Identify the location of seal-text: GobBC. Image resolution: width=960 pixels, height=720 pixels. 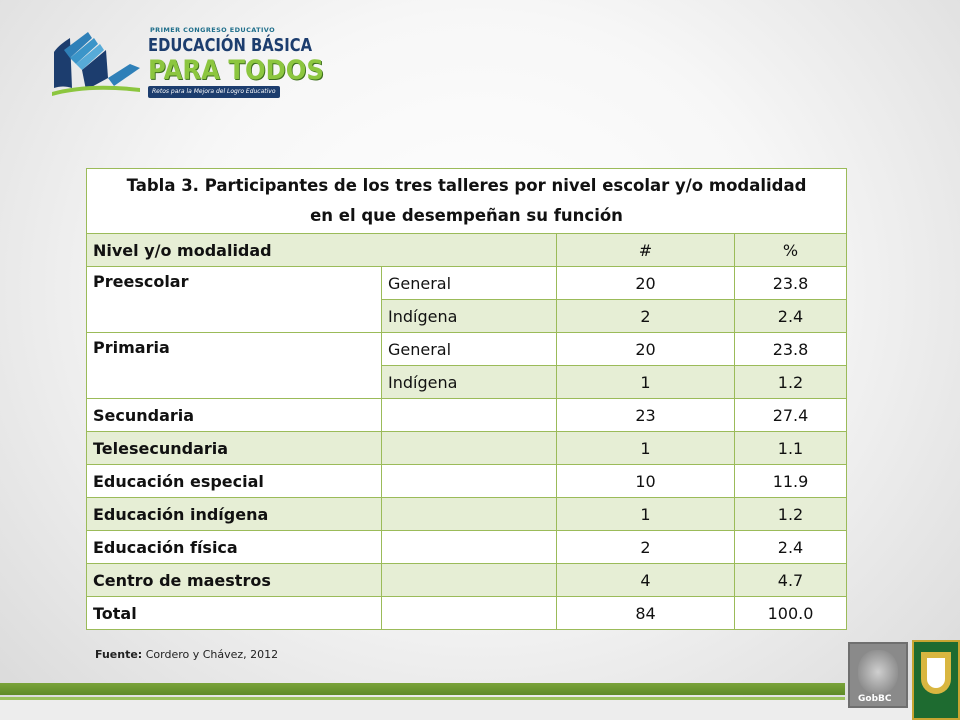
(875, 699).